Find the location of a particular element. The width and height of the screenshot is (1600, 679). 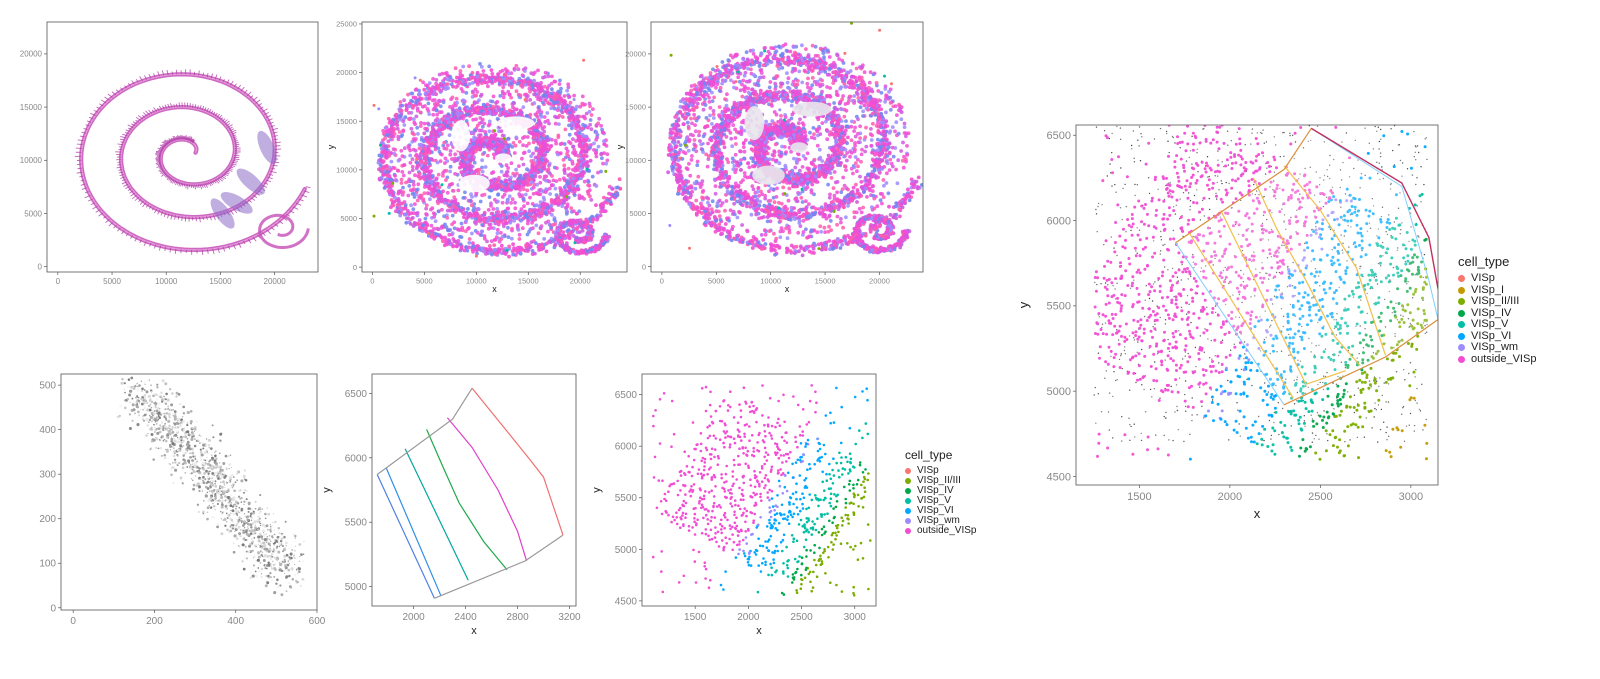

y-tick-label: 15000 is located at coordinates (346, 121).